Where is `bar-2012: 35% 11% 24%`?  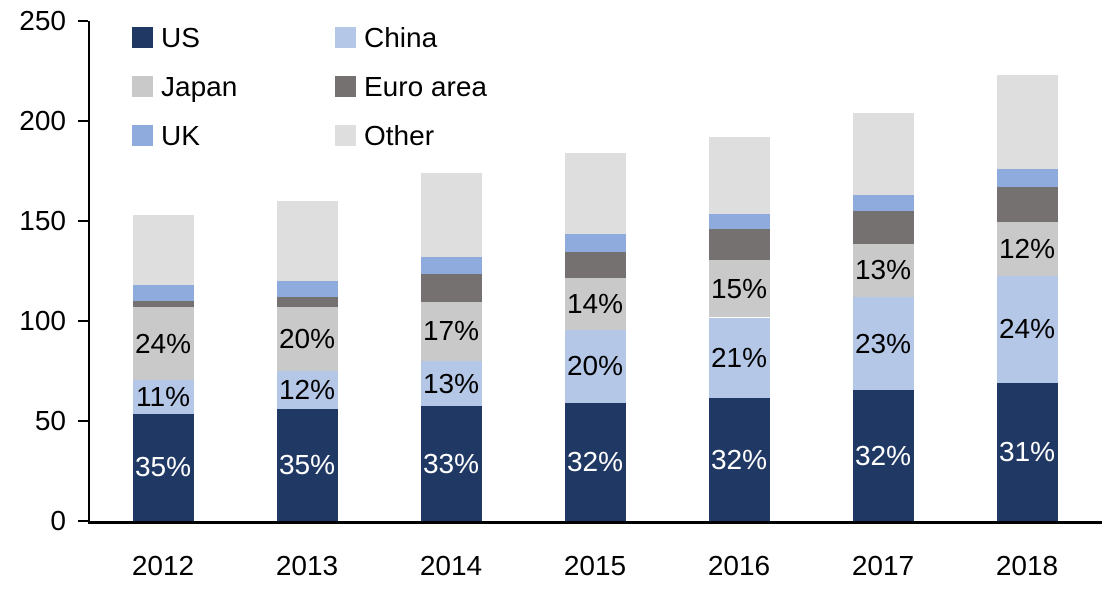 bar-2012: 35% 11% 24% is located at coordinates (163, 368).